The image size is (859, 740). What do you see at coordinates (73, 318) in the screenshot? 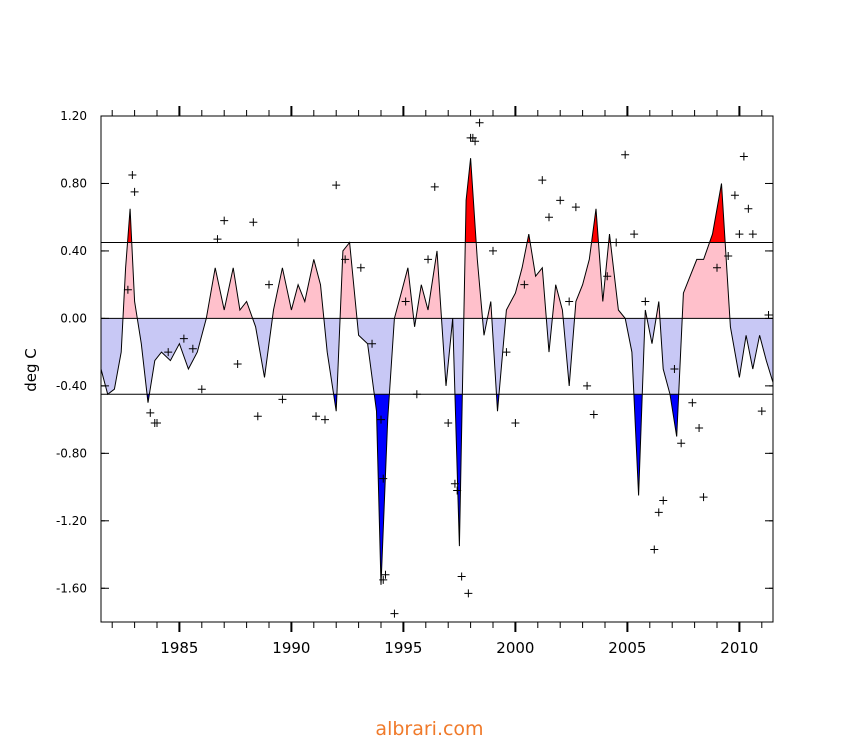
I see `y-tick-label: 0.00` at bounding box center [73, 318].